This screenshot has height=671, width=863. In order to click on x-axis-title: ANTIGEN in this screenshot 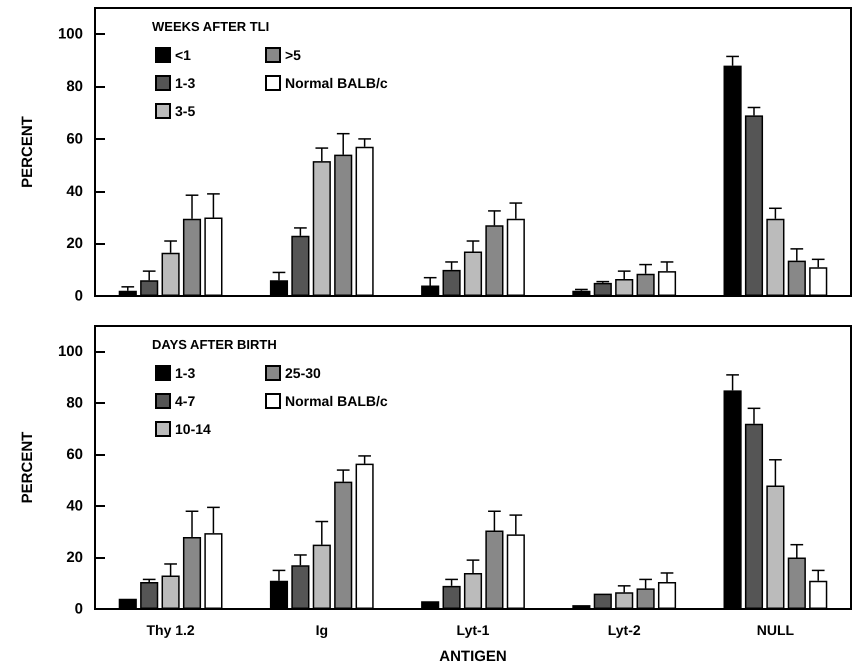, I will do `click(473, 656)`.